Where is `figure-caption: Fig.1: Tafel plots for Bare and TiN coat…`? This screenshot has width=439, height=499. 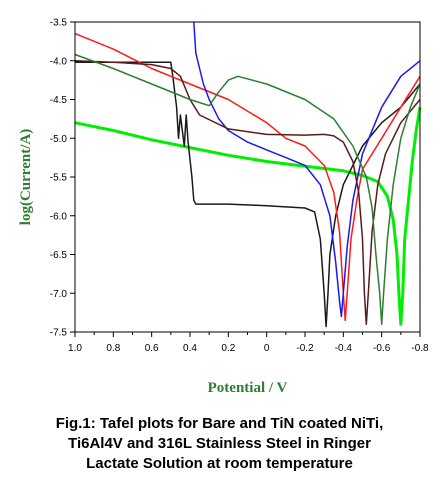 figure-caption: Fig.1: Tafel plots for Bare and TiN coat… is located at coordinates (219, 444).